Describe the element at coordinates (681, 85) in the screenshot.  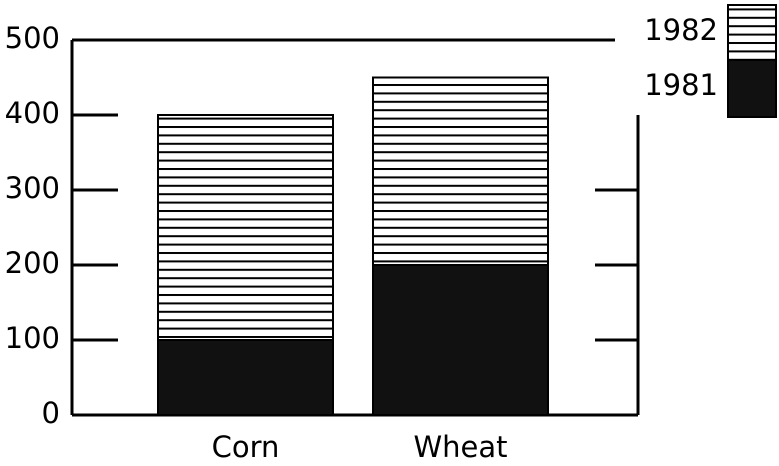
I see `legend-label: 1981` at that location.